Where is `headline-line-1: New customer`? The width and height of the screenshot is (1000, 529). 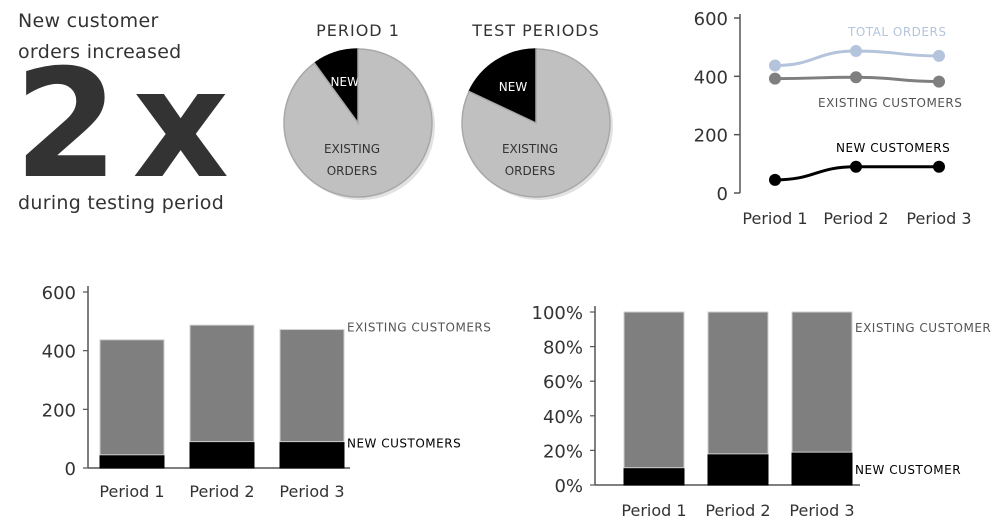 headline-line-1: New customer is located at coordinates (88, 21).